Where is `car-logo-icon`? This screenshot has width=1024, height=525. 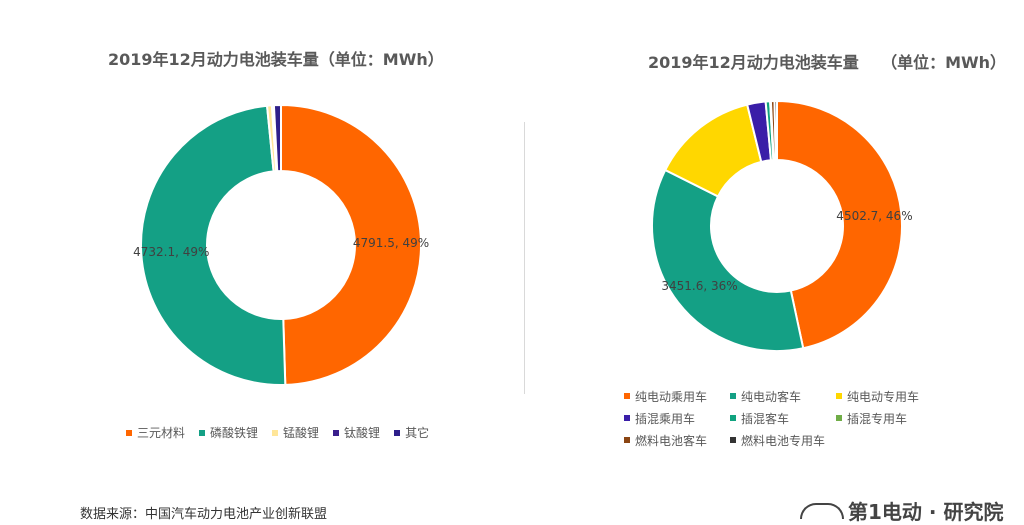
car-logo-icon is located at coordinates (822, 510).